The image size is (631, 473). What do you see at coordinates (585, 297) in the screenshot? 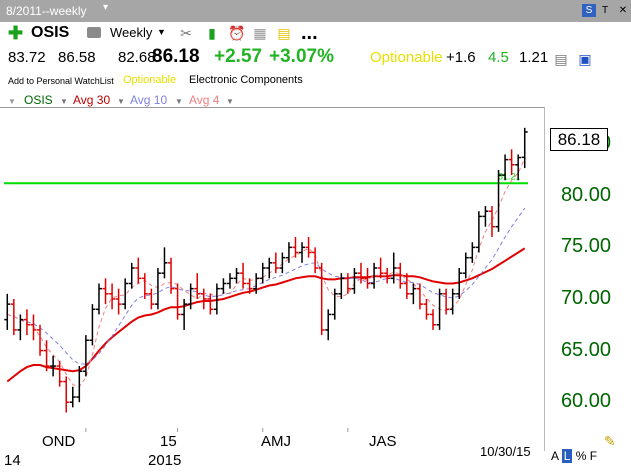
I see `y-tick-label: 70.00` at bounding box center [585, 297].